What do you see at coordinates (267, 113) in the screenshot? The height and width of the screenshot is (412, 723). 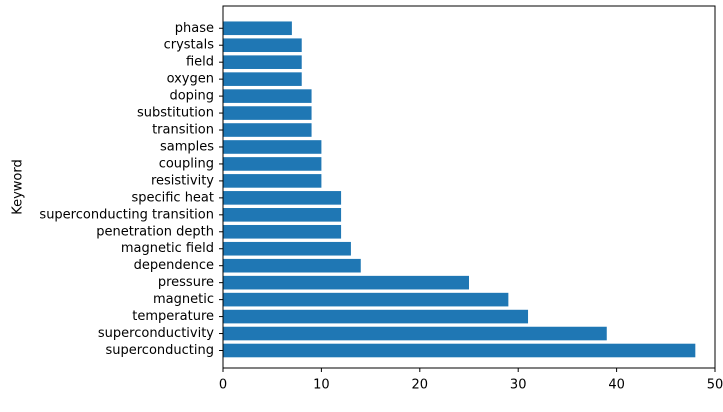 I see `bar-substitution` at bounding box center [267, 113].